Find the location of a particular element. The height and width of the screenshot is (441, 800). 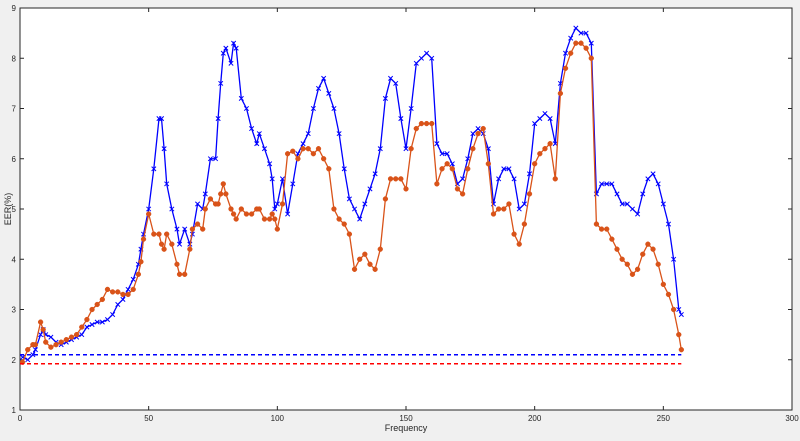

x-tick-label: 100 is located at coordinates (278, 418).